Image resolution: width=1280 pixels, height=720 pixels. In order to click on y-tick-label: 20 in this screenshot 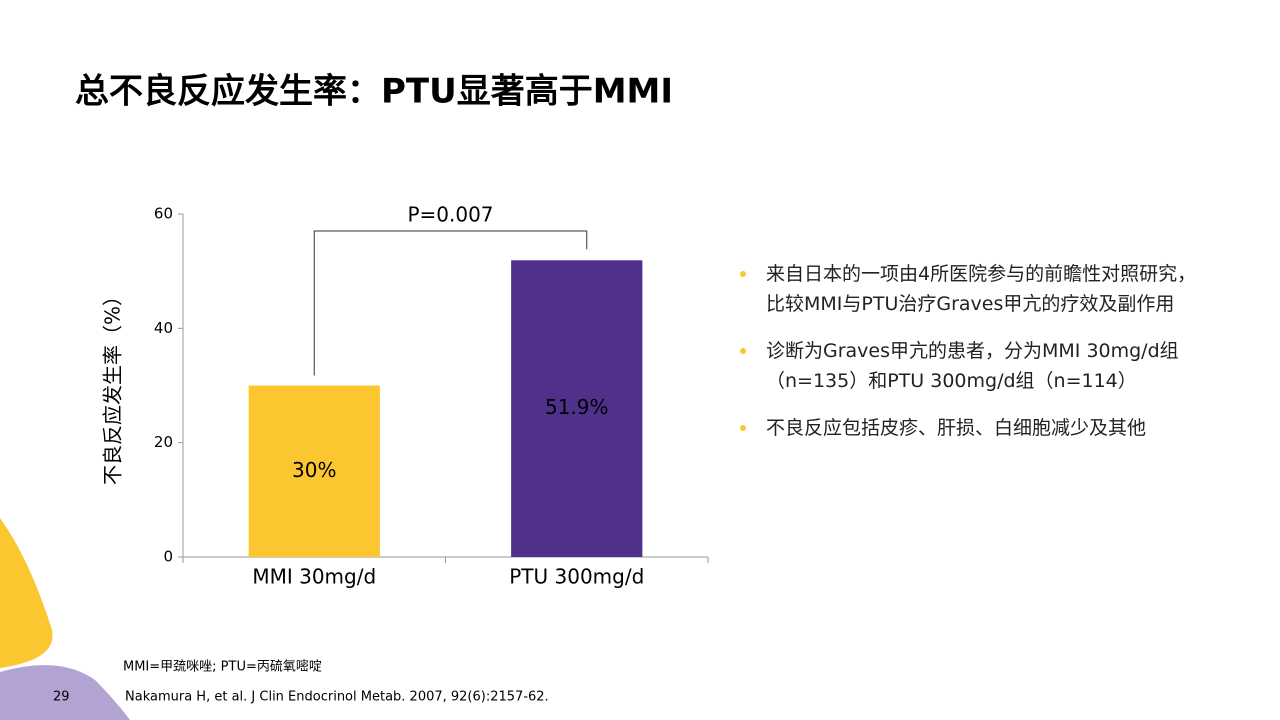, I will do `click(163, 442)`.